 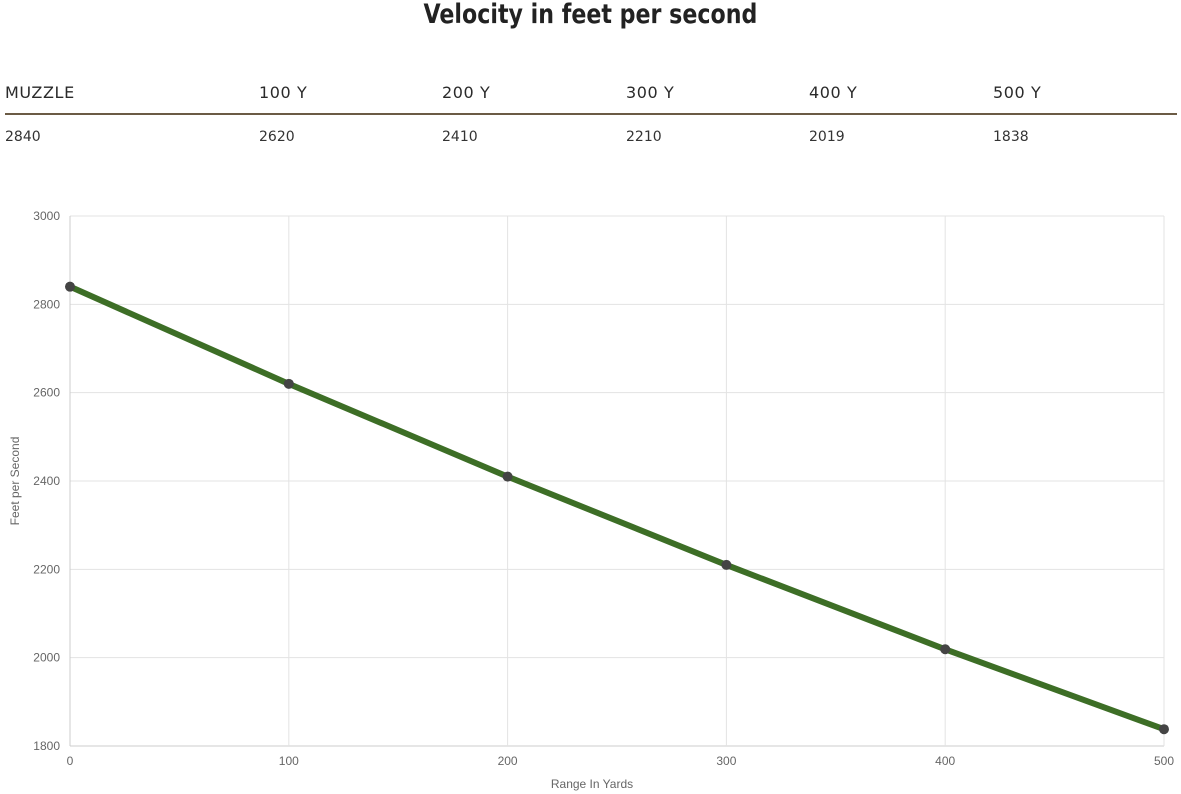 What do you see at coordinates (289, 761) in the screenshot?
I see `x-tick-label: 100` at bounding box center [289, 761].